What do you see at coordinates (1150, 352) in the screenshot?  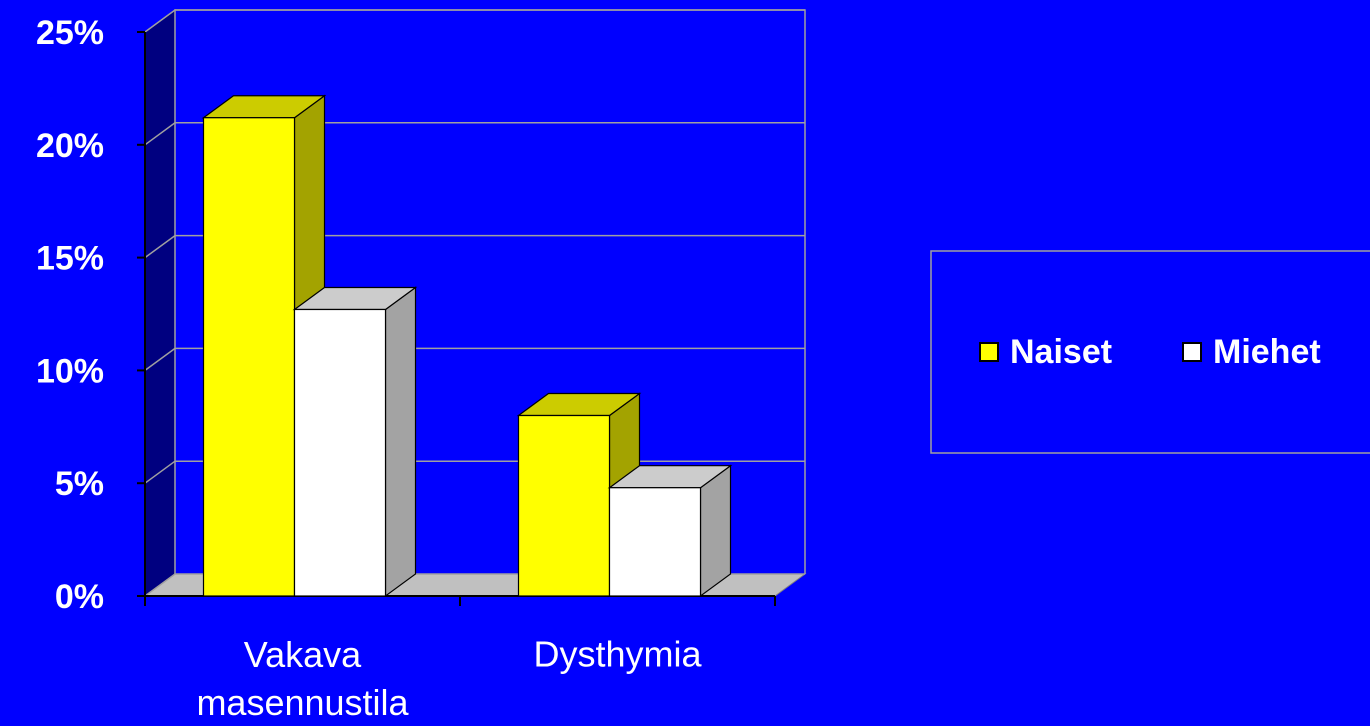 I see `legend-box` at bounding box center [1150, 352].